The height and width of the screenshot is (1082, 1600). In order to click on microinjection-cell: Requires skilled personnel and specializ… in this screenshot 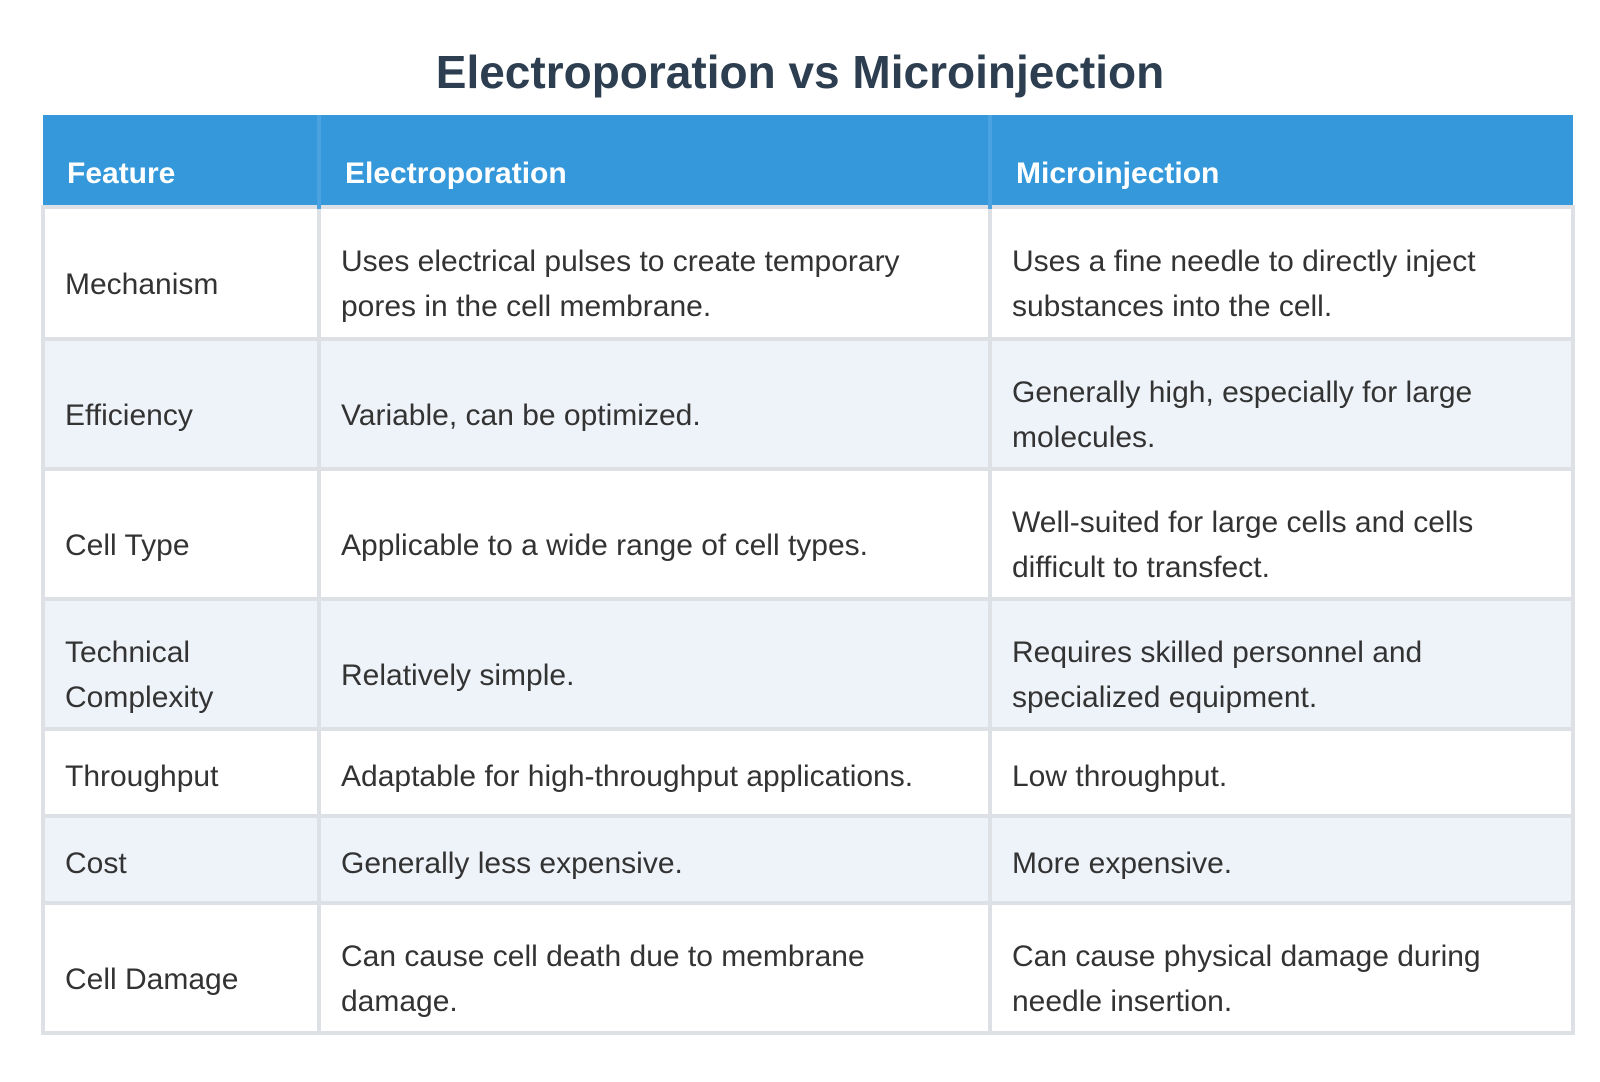, I will do `click(1281, 664)`.